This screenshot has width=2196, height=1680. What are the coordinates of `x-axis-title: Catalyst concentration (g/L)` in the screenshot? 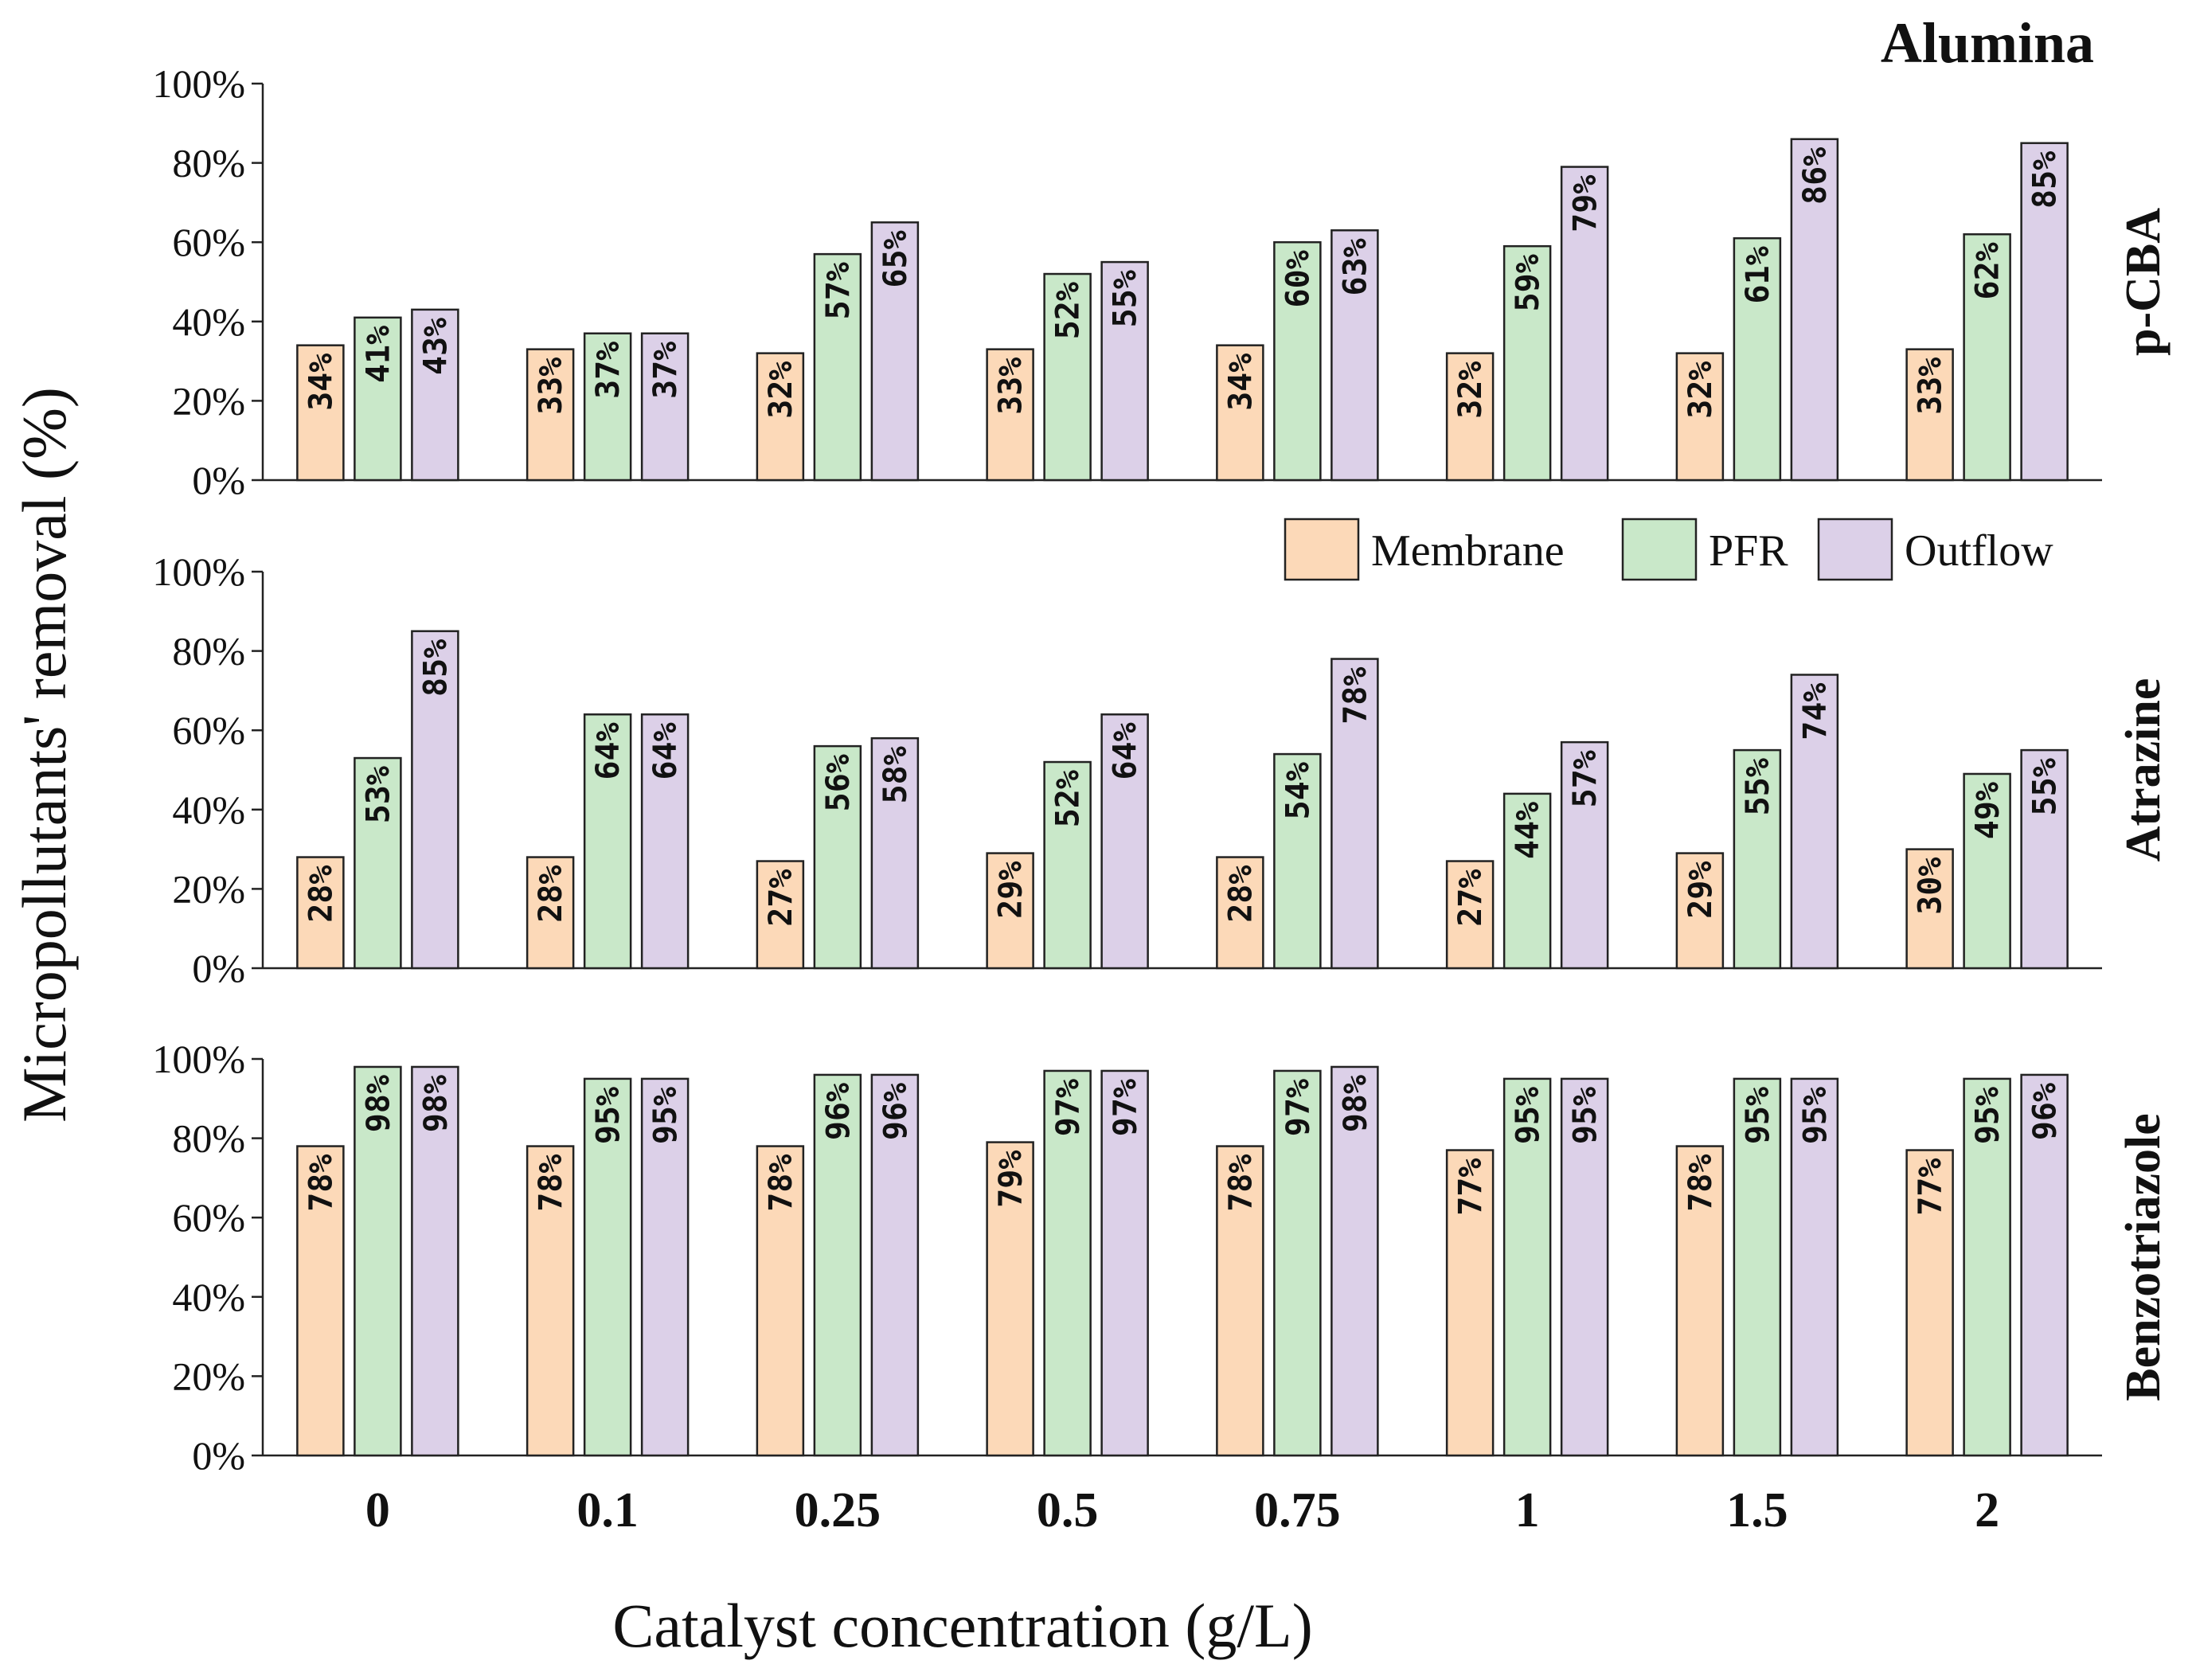 It's located at (962, 1625).